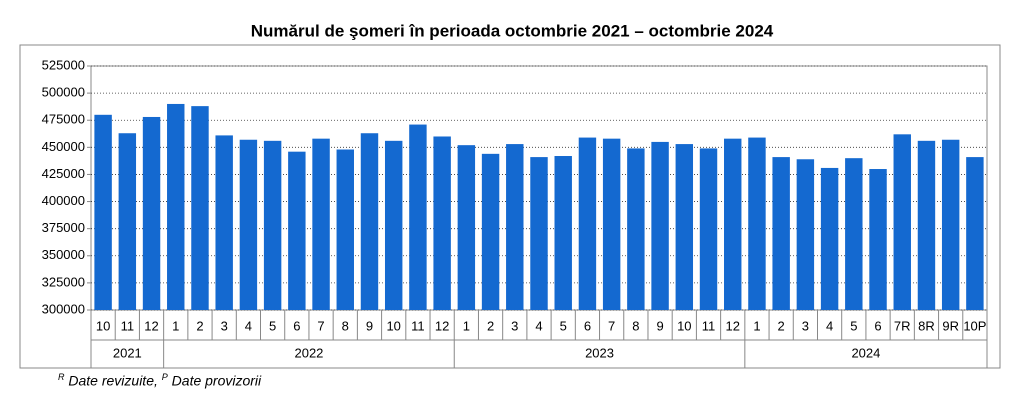 This screenshot has height=405, width=1024. Describe the element at coordinates (113, 380) in the screenshot. I see `footnote-text: Date revizuite,` at that location.